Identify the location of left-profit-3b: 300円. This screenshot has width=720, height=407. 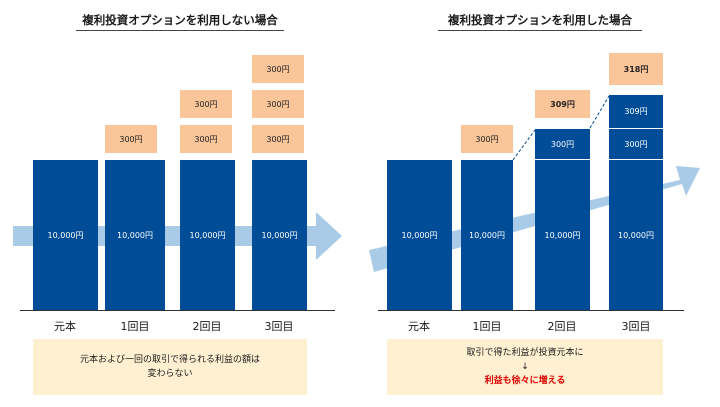
(278, 104).